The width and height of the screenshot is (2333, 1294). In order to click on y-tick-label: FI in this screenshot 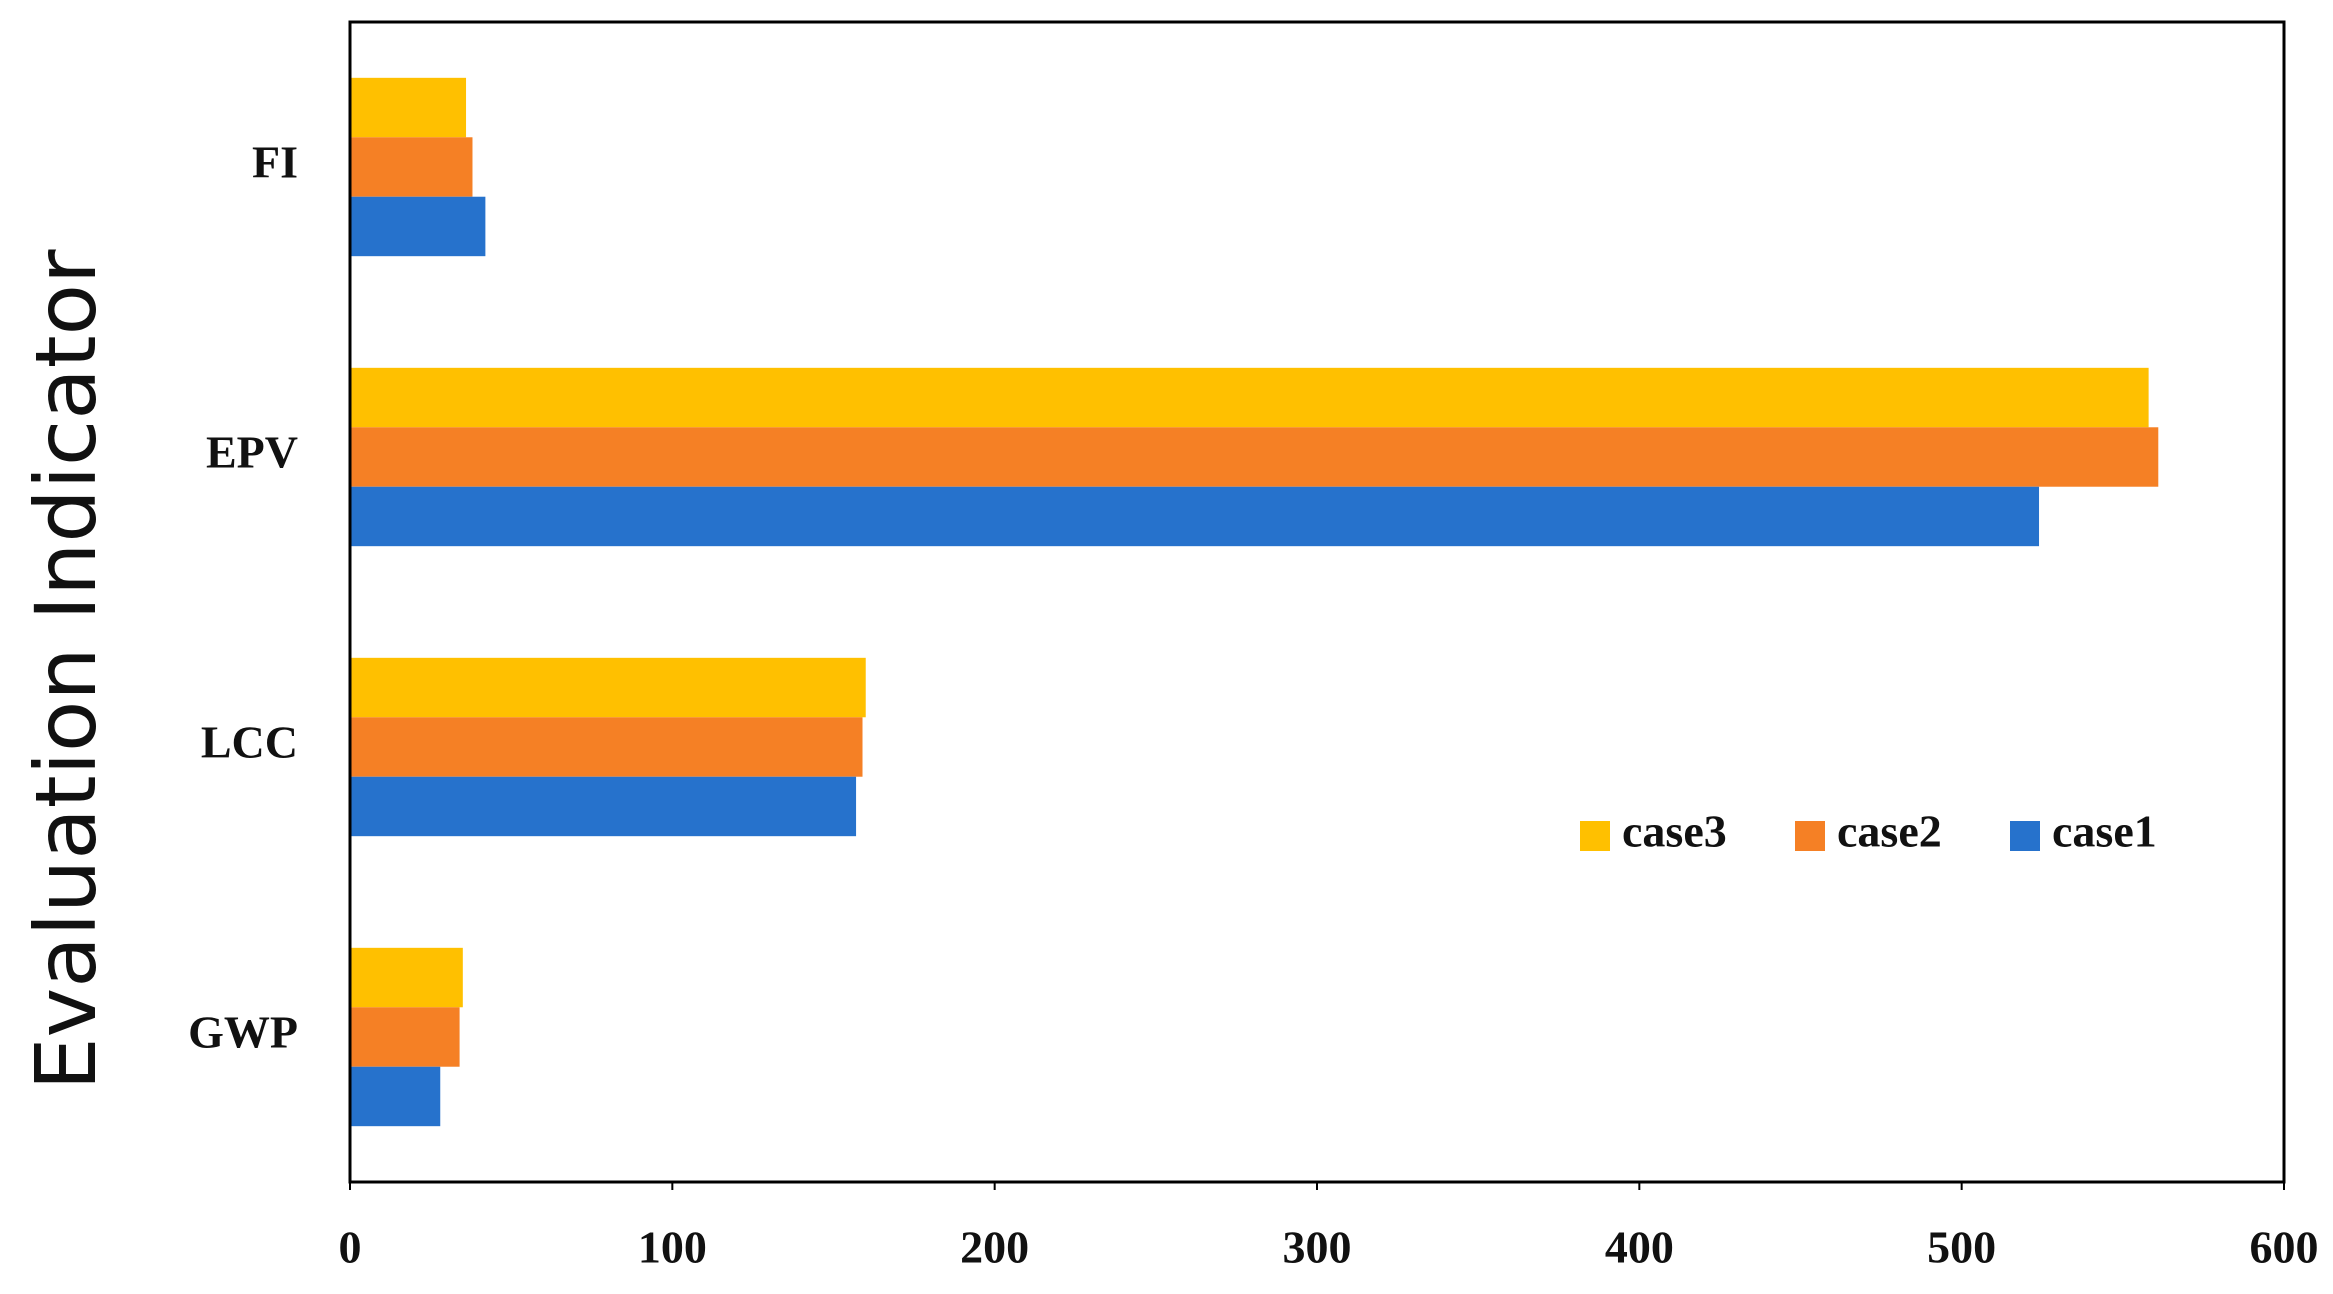, I will do `click(275, 162)`.